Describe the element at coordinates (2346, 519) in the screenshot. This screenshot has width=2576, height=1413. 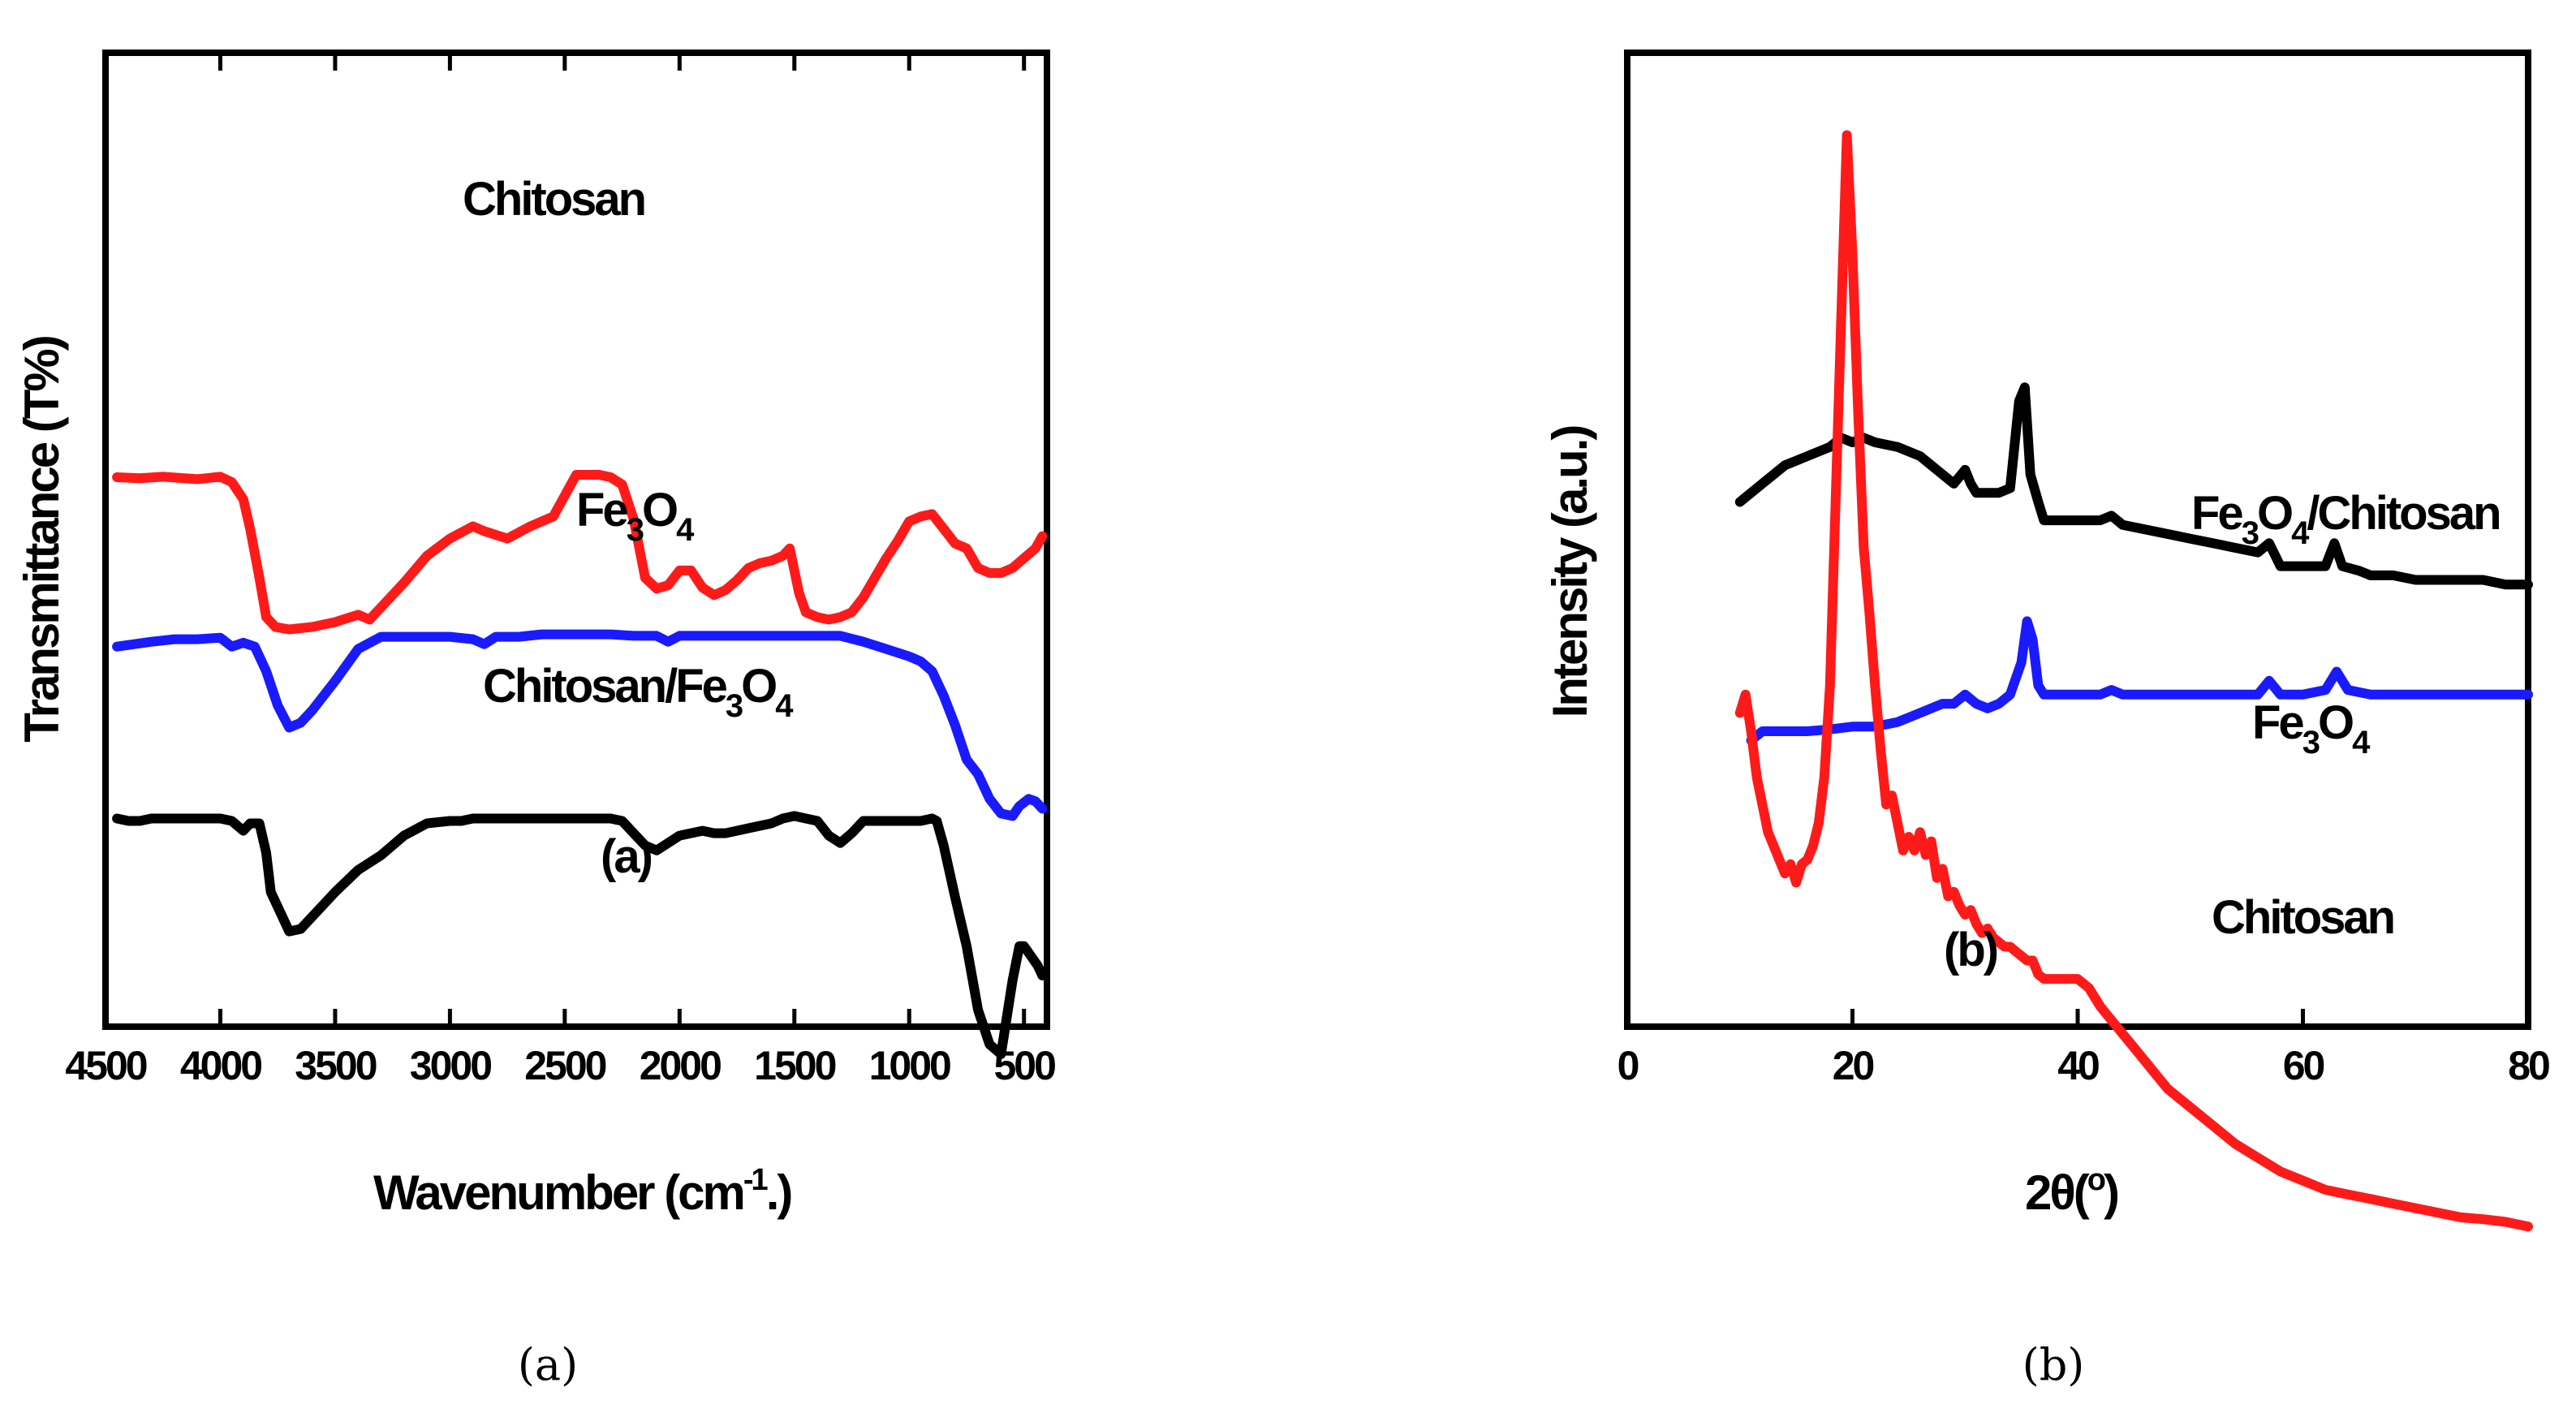
I see `panel-b-composite-label: Fe3O4/Chitosan` at that location.